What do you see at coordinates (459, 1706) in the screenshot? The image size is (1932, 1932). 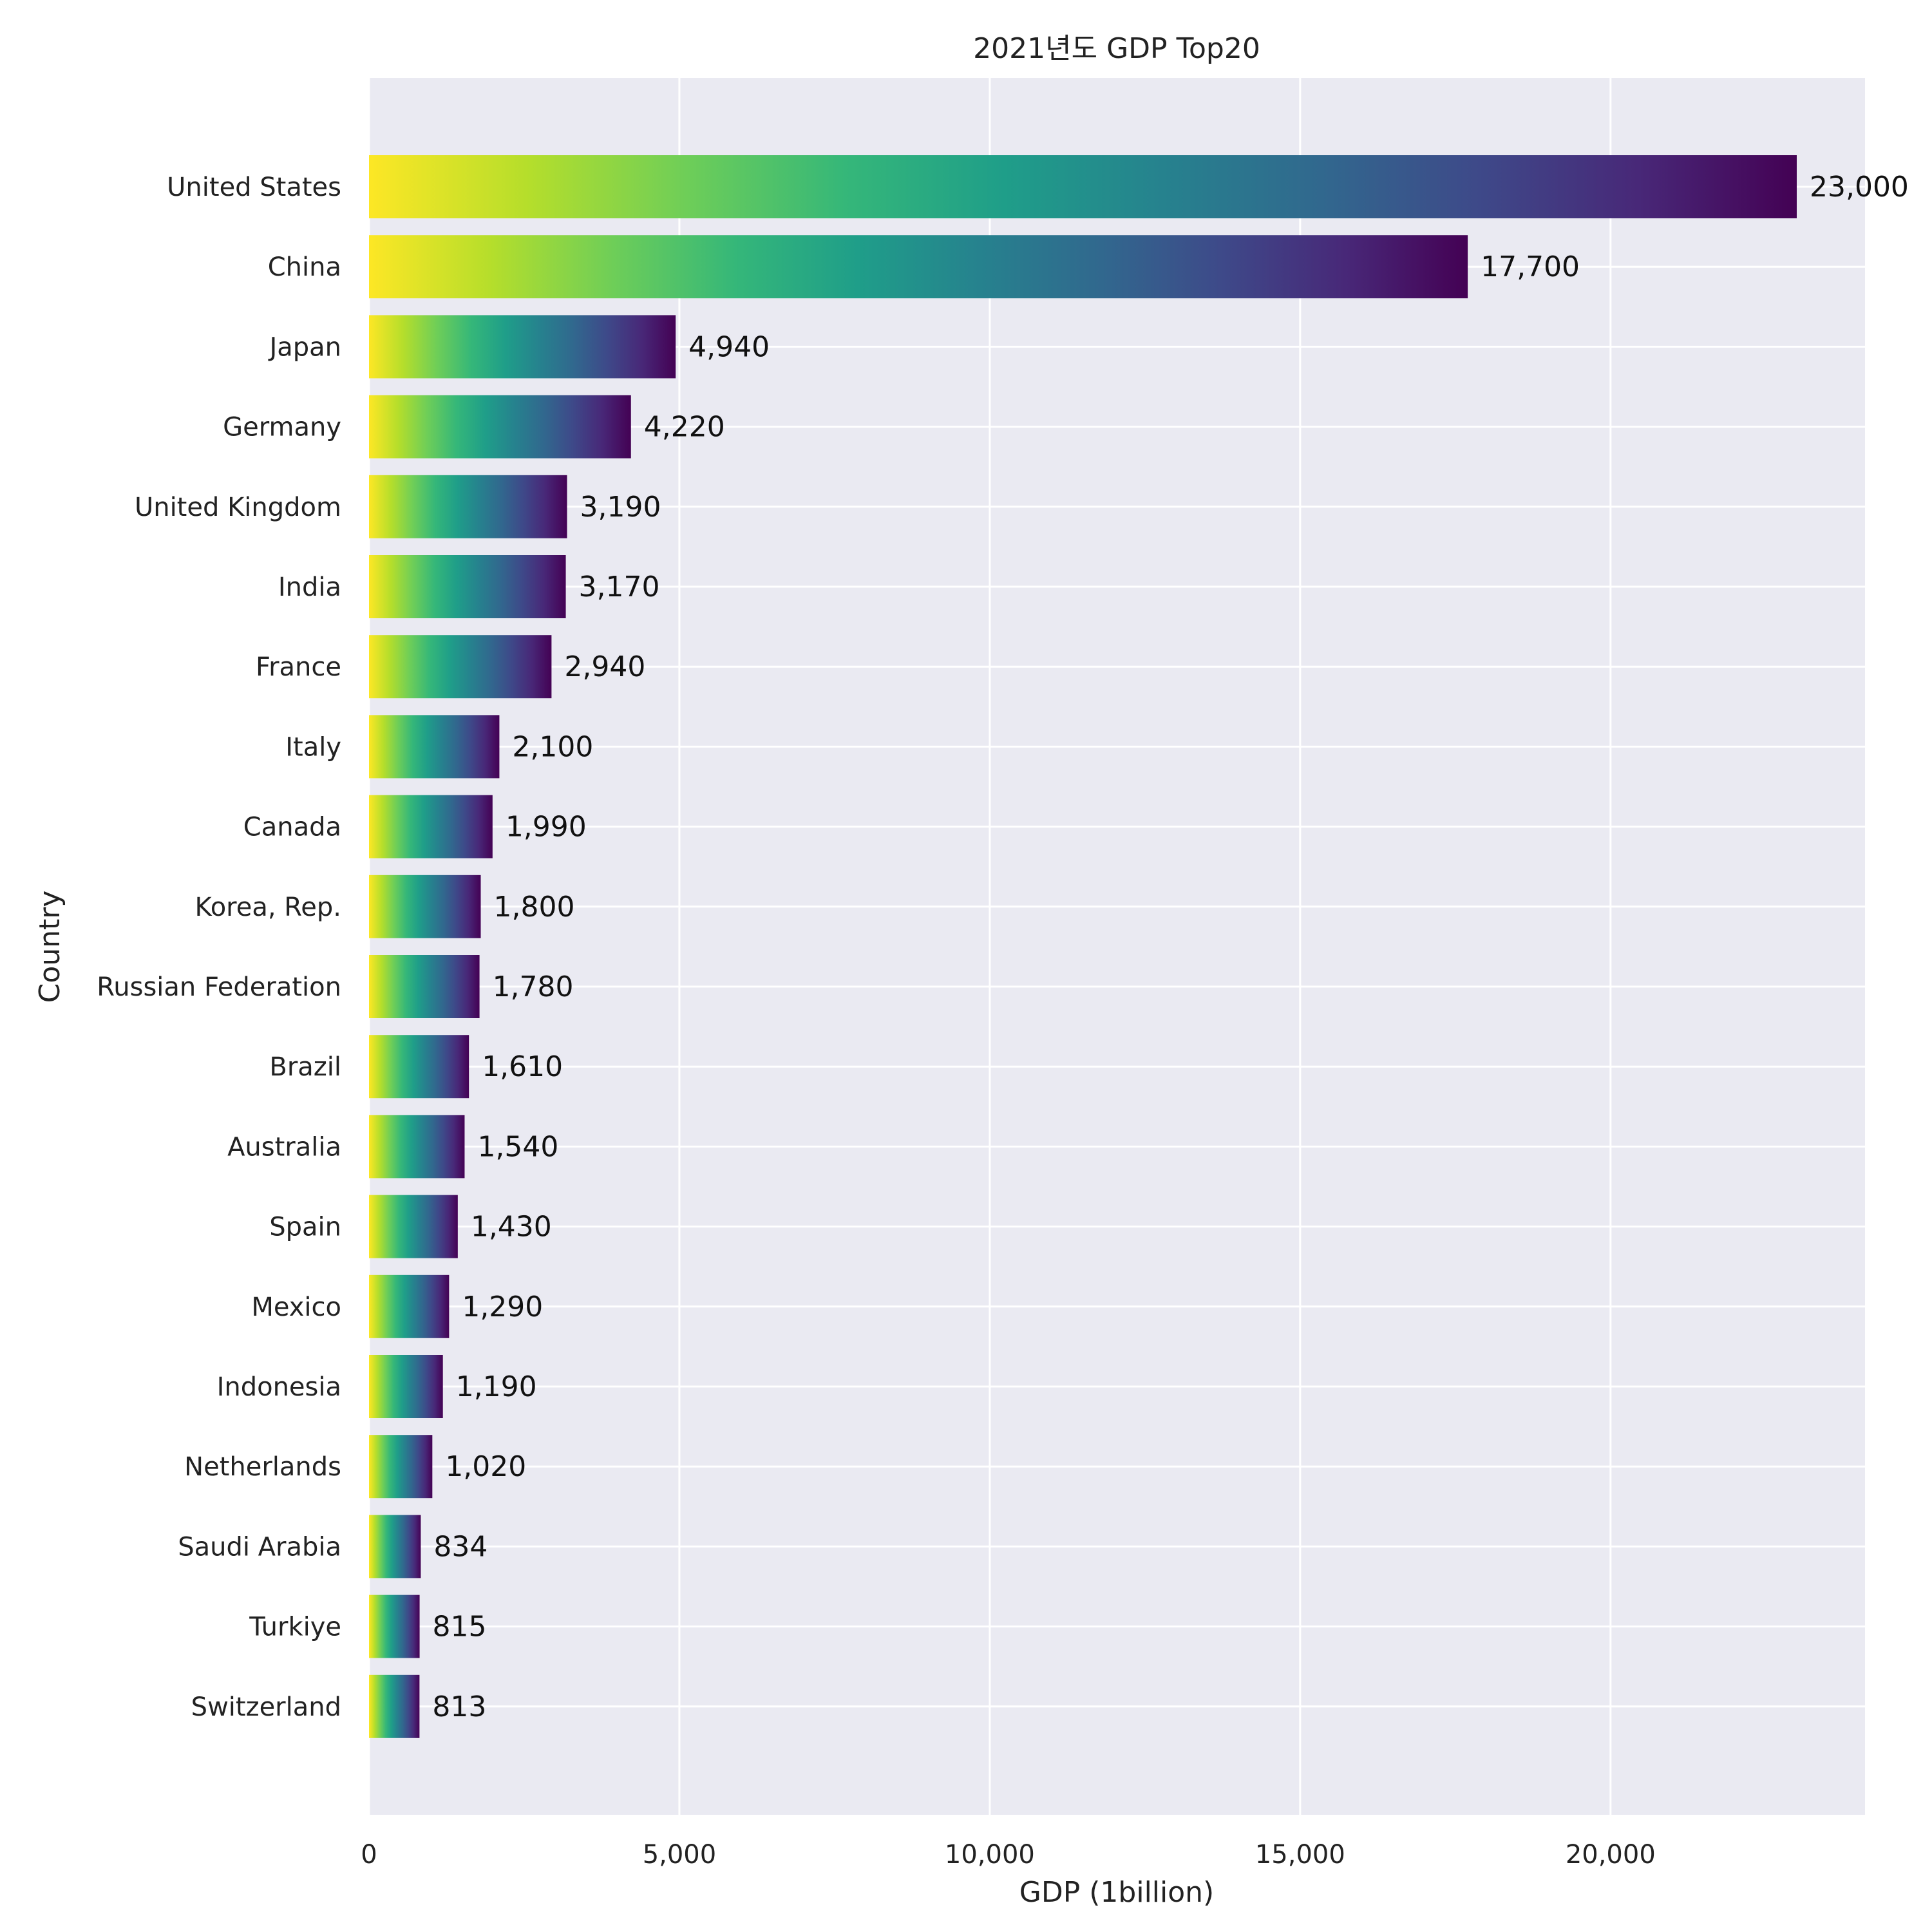 I see `bar-value-label: 813` at bounding box center [459, 1706].